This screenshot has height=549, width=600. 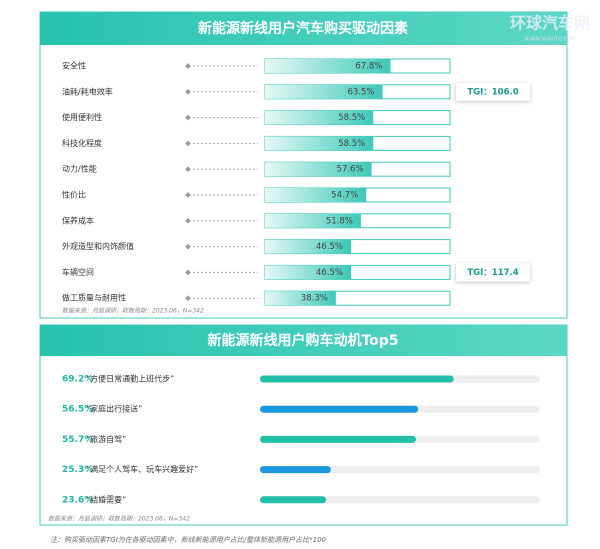 What do you see at coordinates (106, 499) in the screenshot?
I see `category-label: “结婚需要”` at bounding box center [106, 499].